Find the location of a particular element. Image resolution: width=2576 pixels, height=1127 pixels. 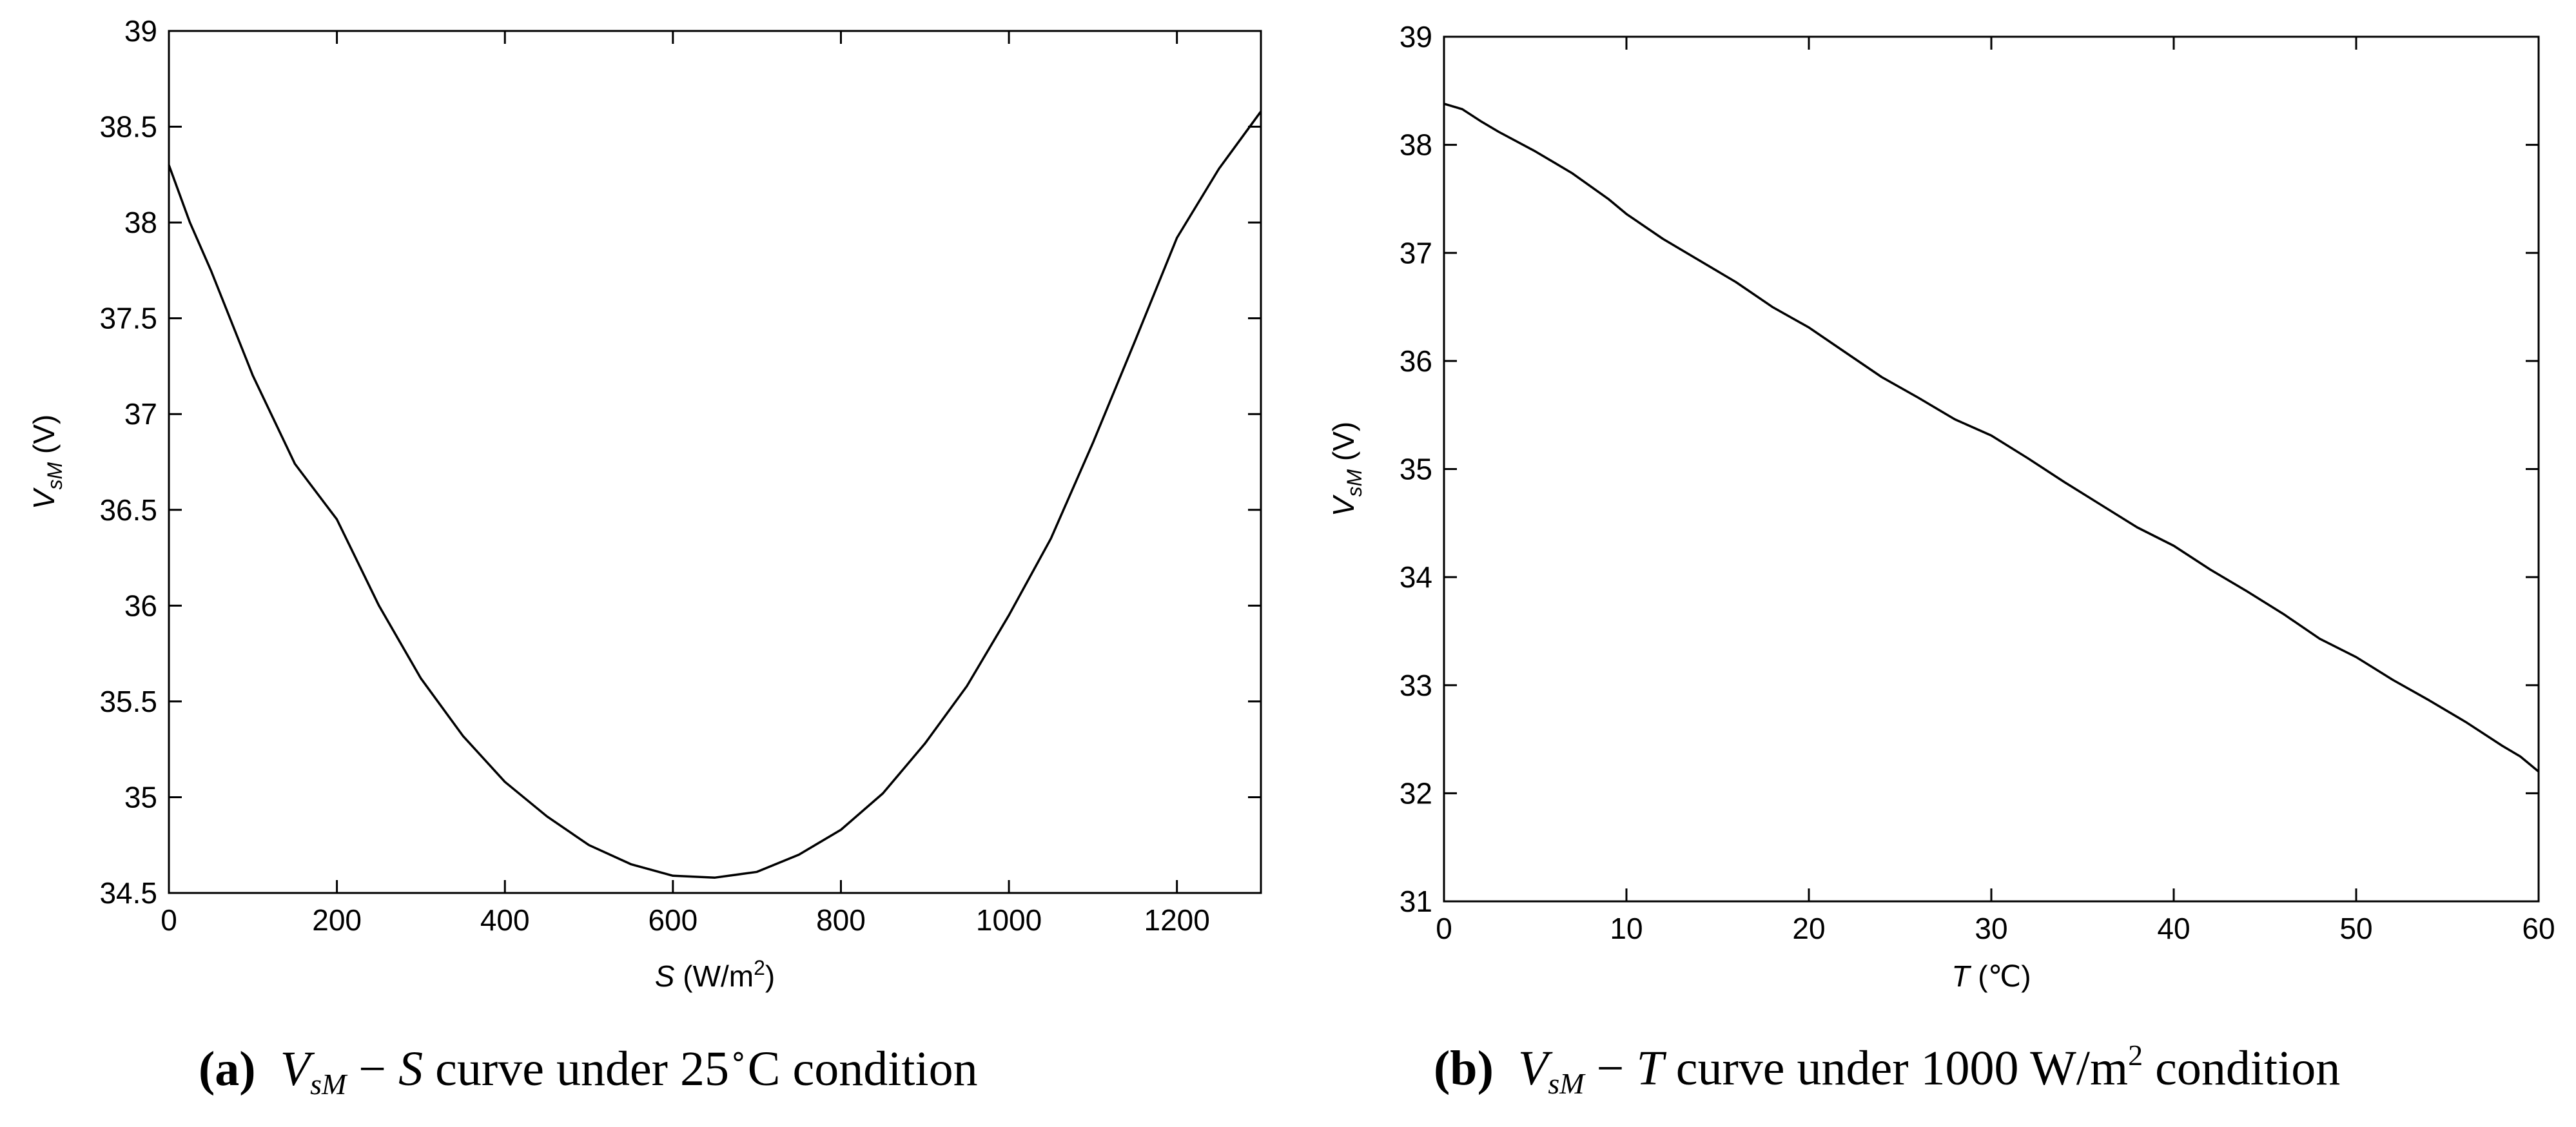

y-tick-label: 31 is located at coordinates (1416, 901).